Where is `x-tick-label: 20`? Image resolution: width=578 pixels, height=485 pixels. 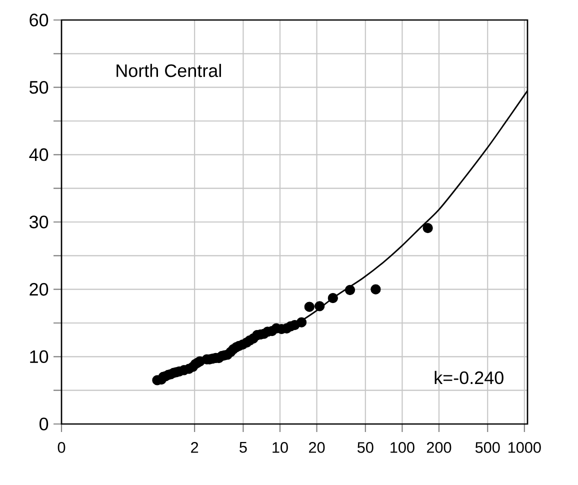
x-tick-label: 20 is located at coordinates (317, 447).